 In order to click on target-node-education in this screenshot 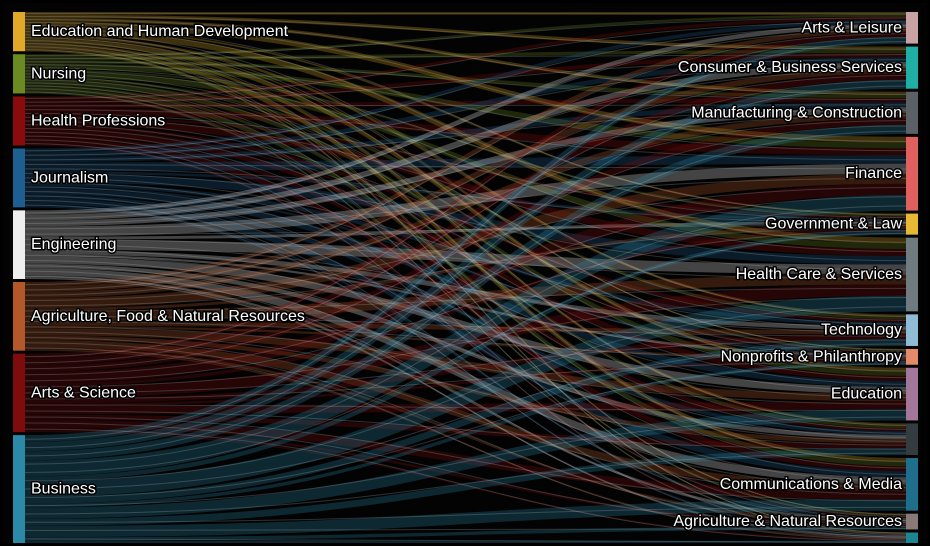, I will do `click(912, 394)`.